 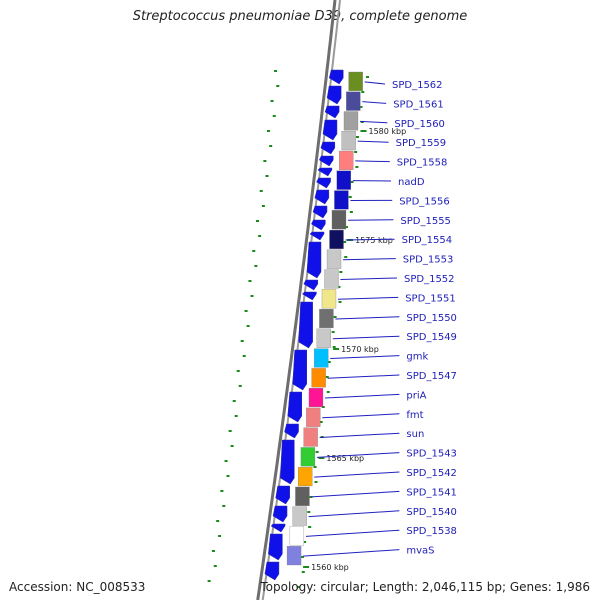 I want to click on gene-label: SPD_1543, so click(x=431, y=454).